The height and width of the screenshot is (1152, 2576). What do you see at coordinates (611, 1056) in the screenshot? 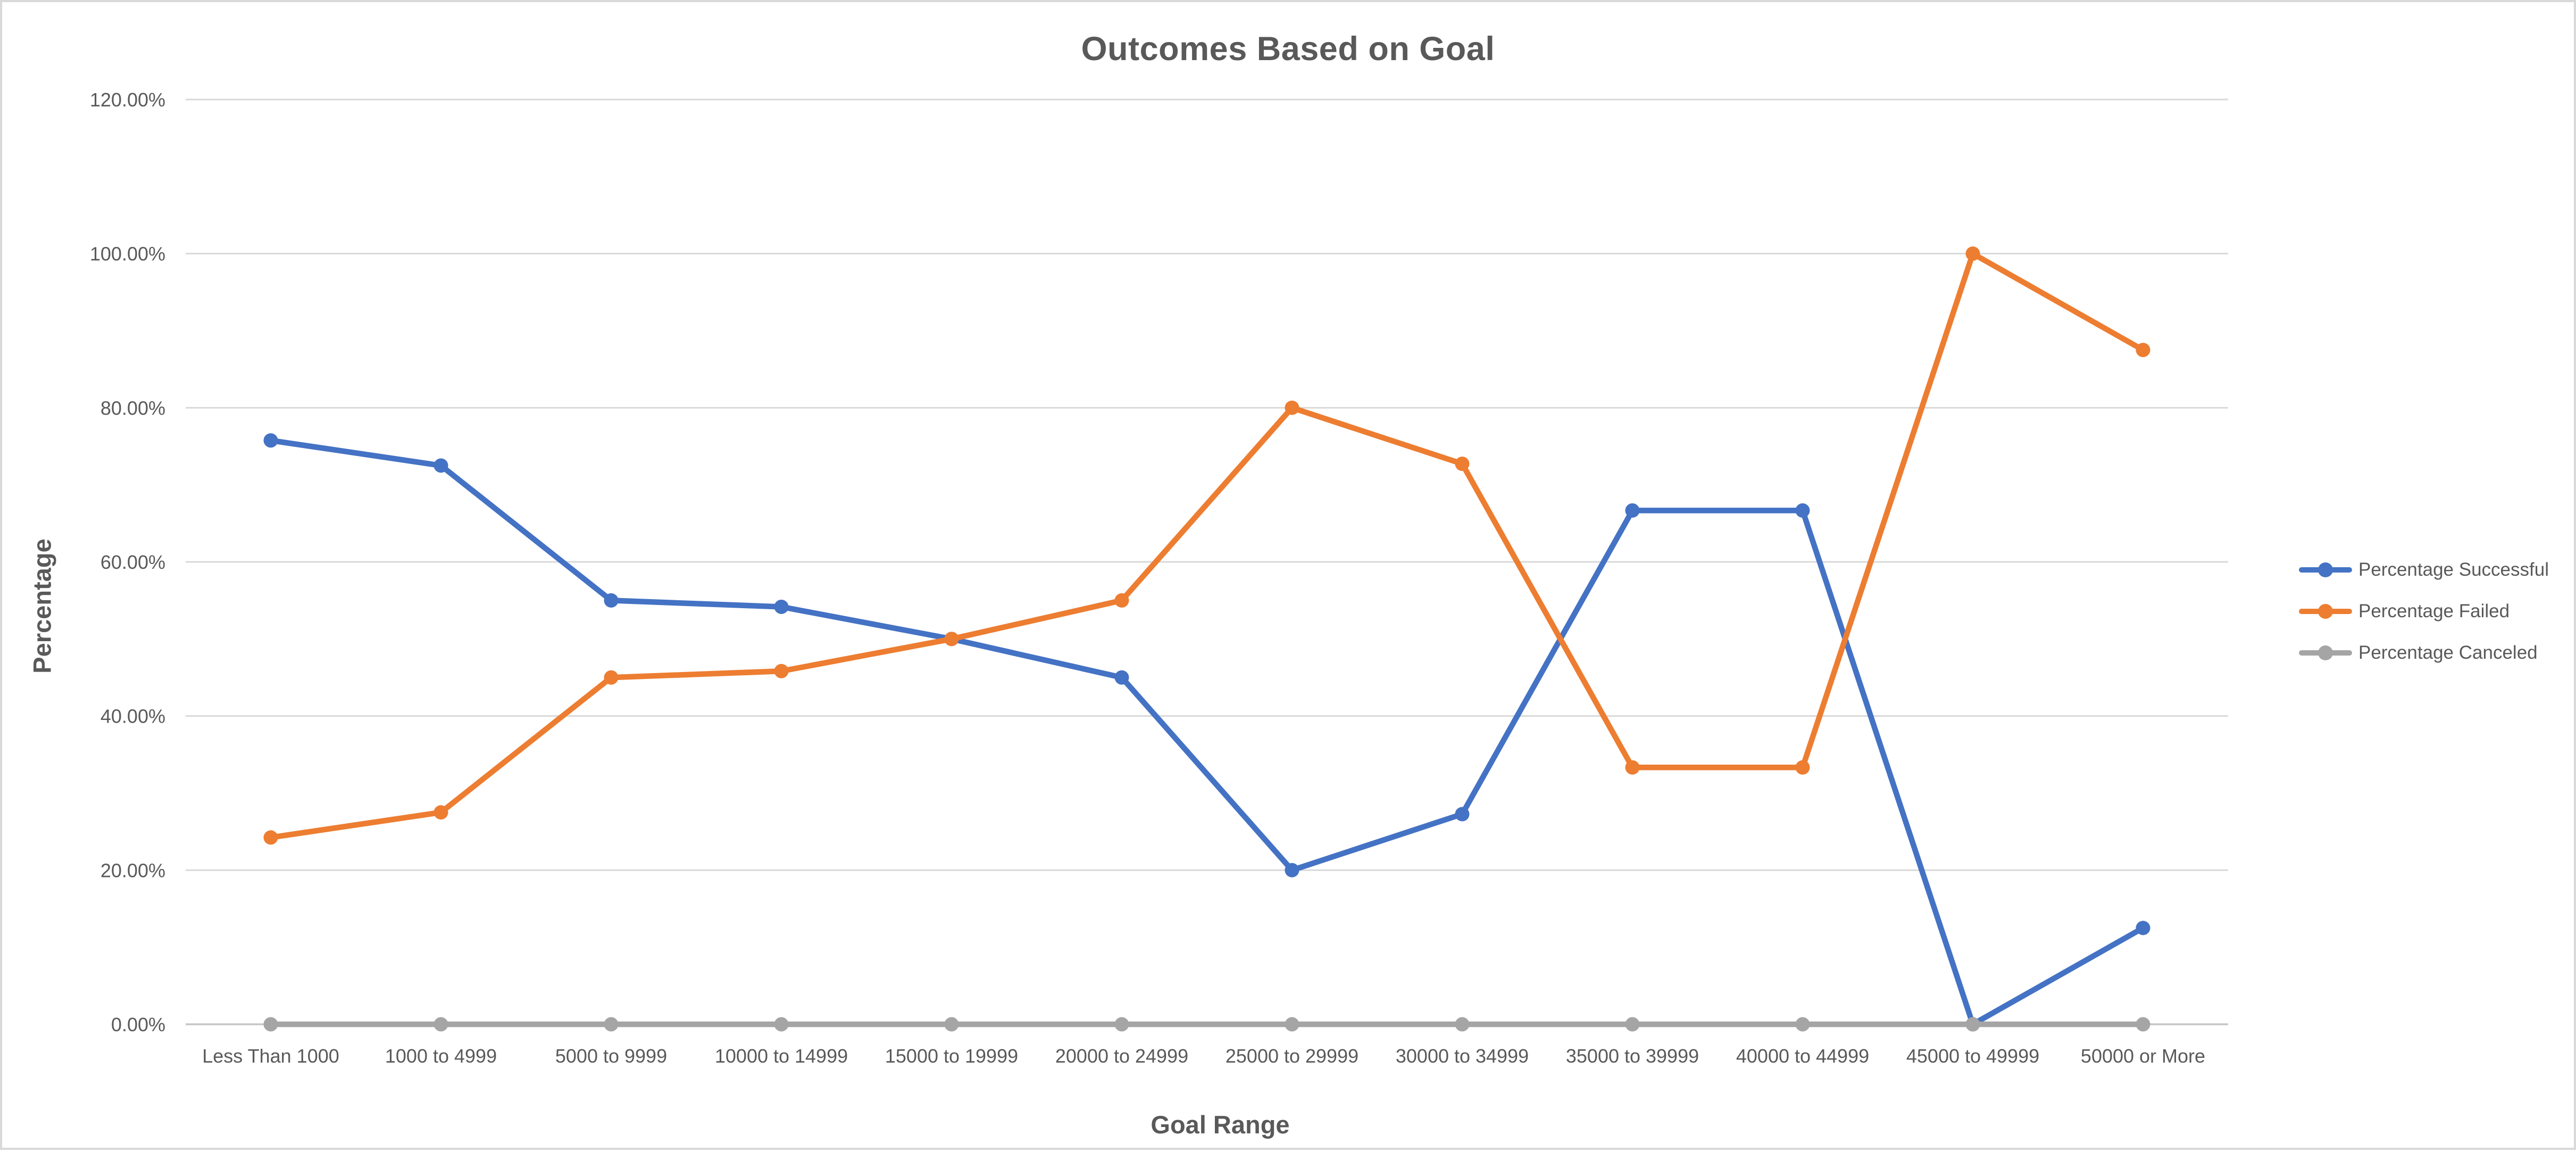
I see `x-tick-label: 5000 to 9999` at bounding box center [611, 1056].